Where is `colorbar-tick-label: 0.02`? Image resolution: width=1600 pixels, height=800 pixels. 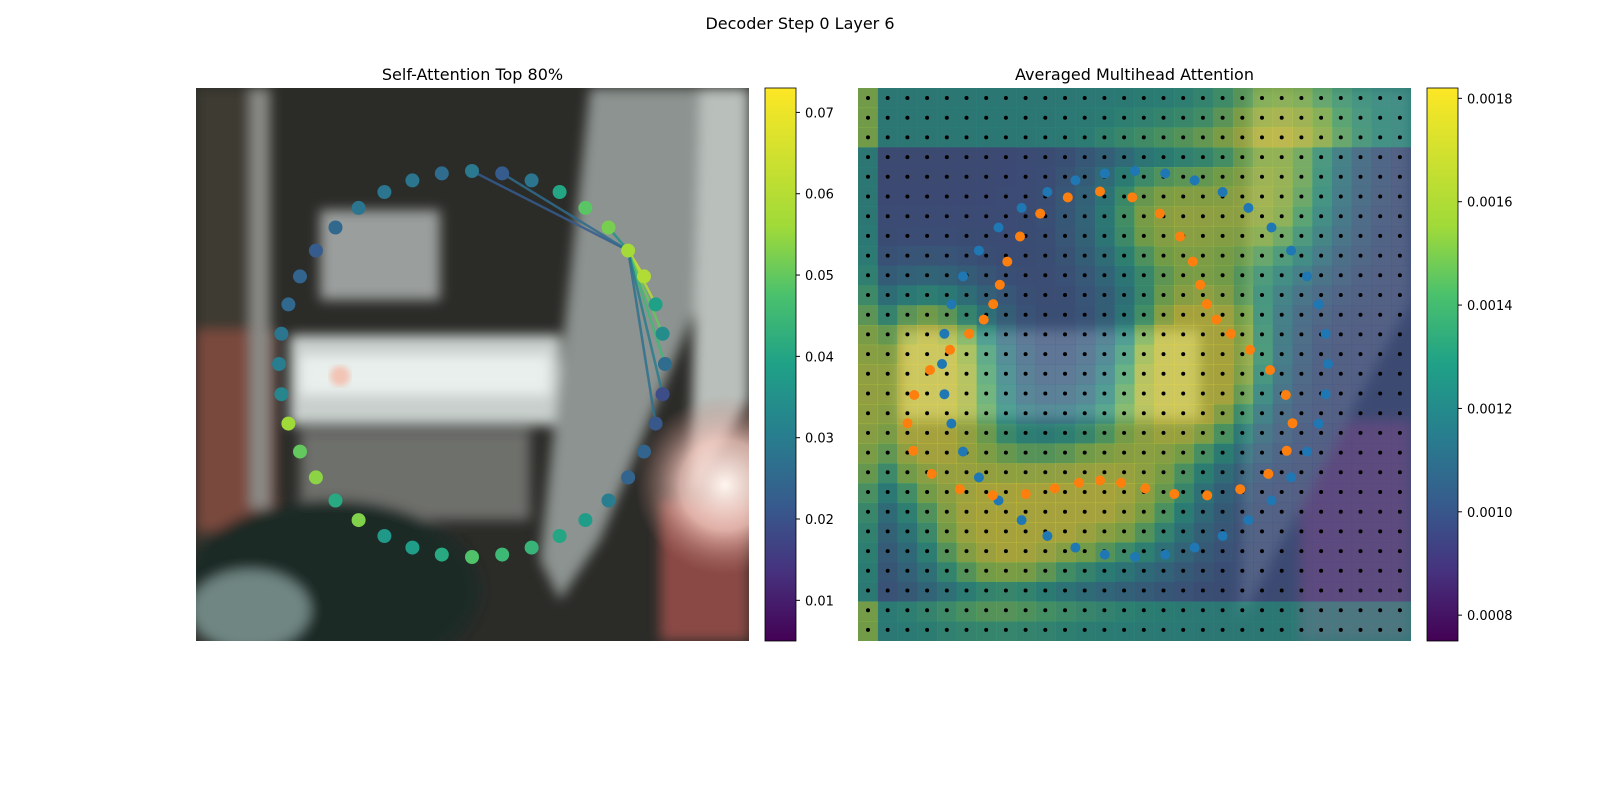
colorbar-tick-label: 0.02 is located at coordinates (819, 520).